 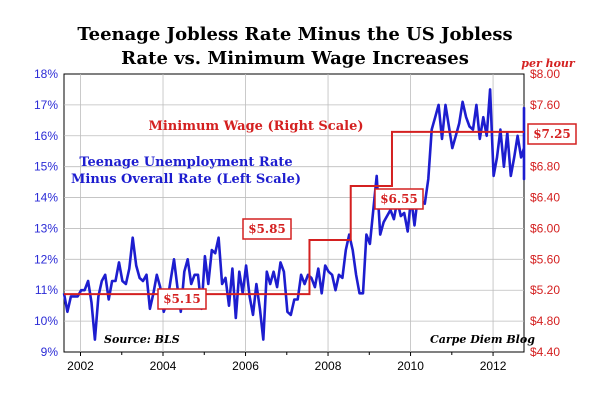 I want to click on x-tick-label: 2010, so click(x=410, y=366).